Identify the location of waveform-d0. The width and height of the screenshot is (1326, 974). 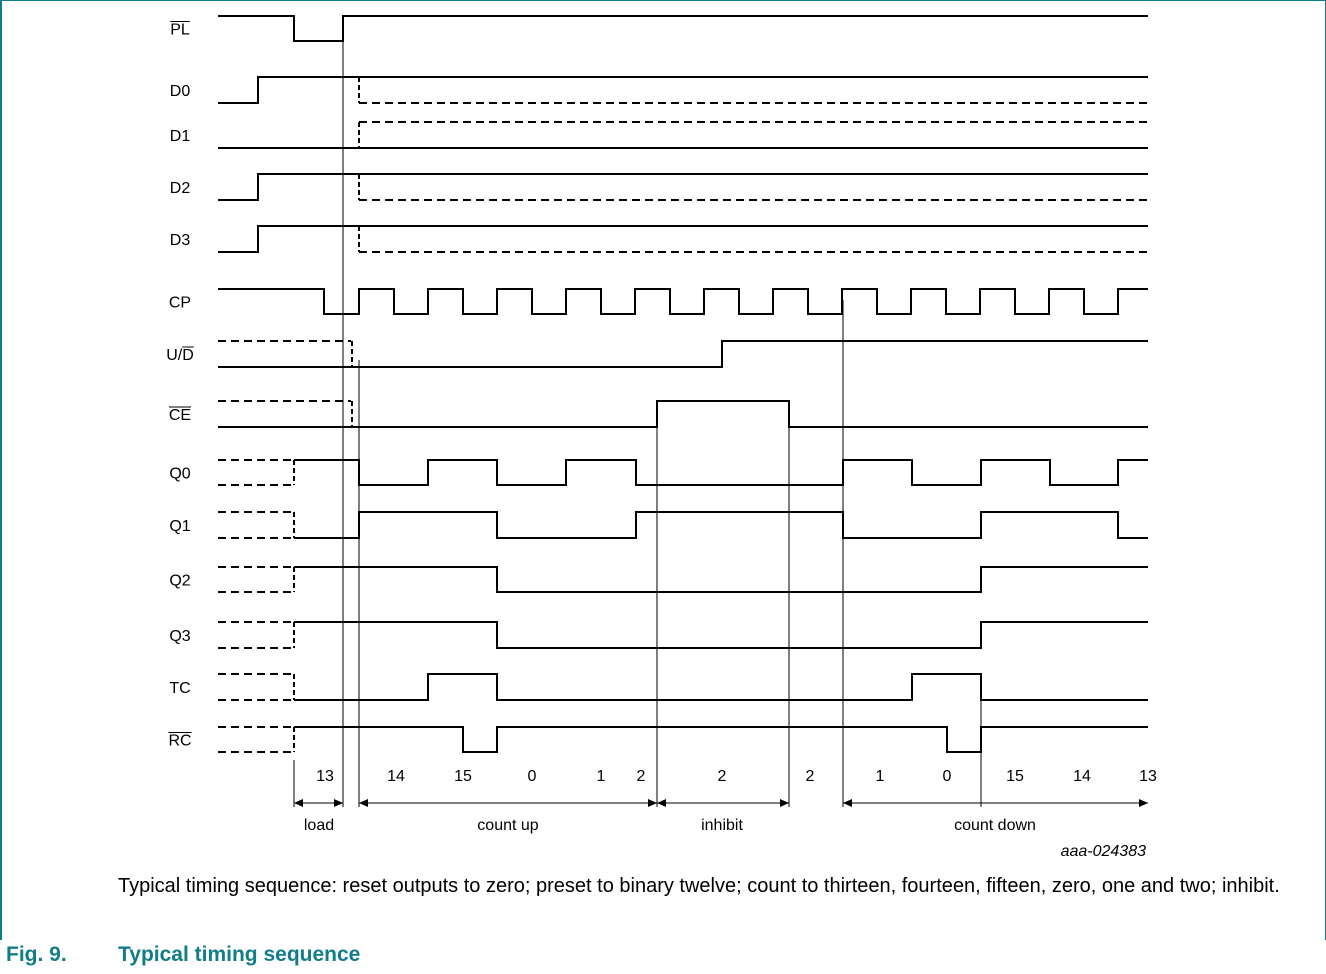
(683, 90).